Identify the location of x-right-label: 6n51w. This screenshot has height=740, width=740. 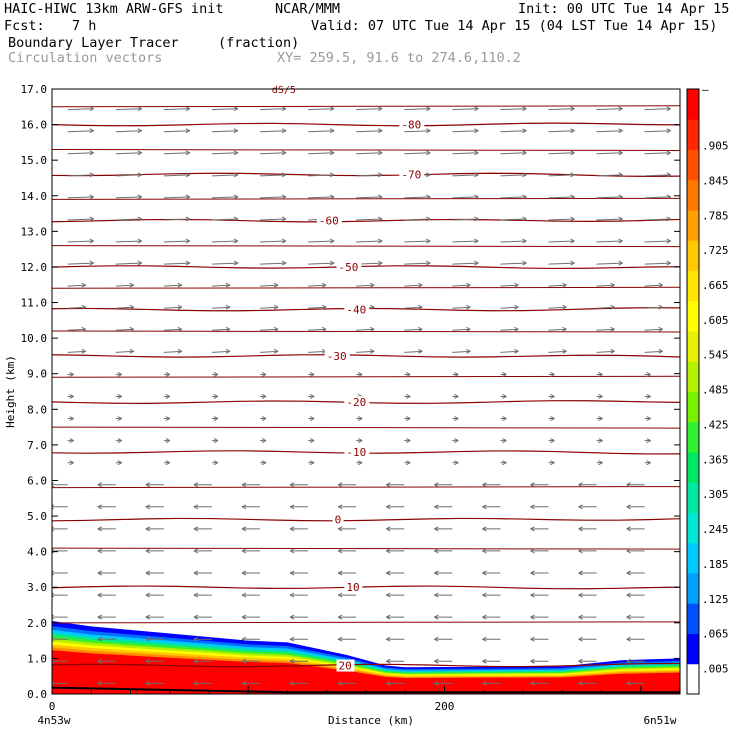
(659, 720).